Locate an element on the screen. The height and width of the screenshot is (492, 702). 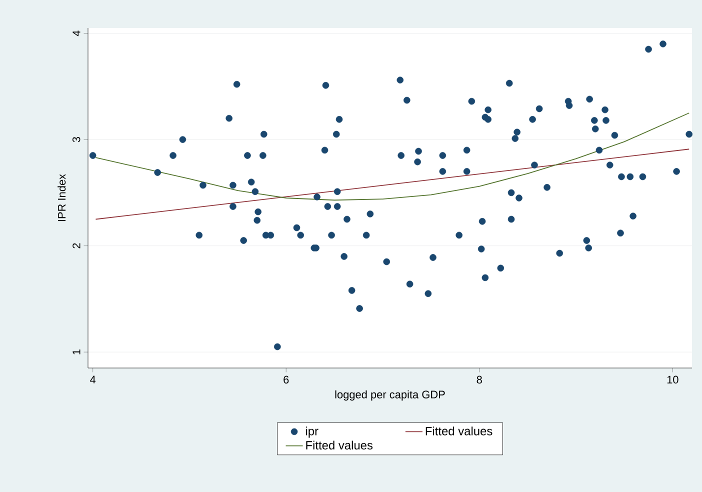
legend-label: ipr is located at coordinates (312, 432).